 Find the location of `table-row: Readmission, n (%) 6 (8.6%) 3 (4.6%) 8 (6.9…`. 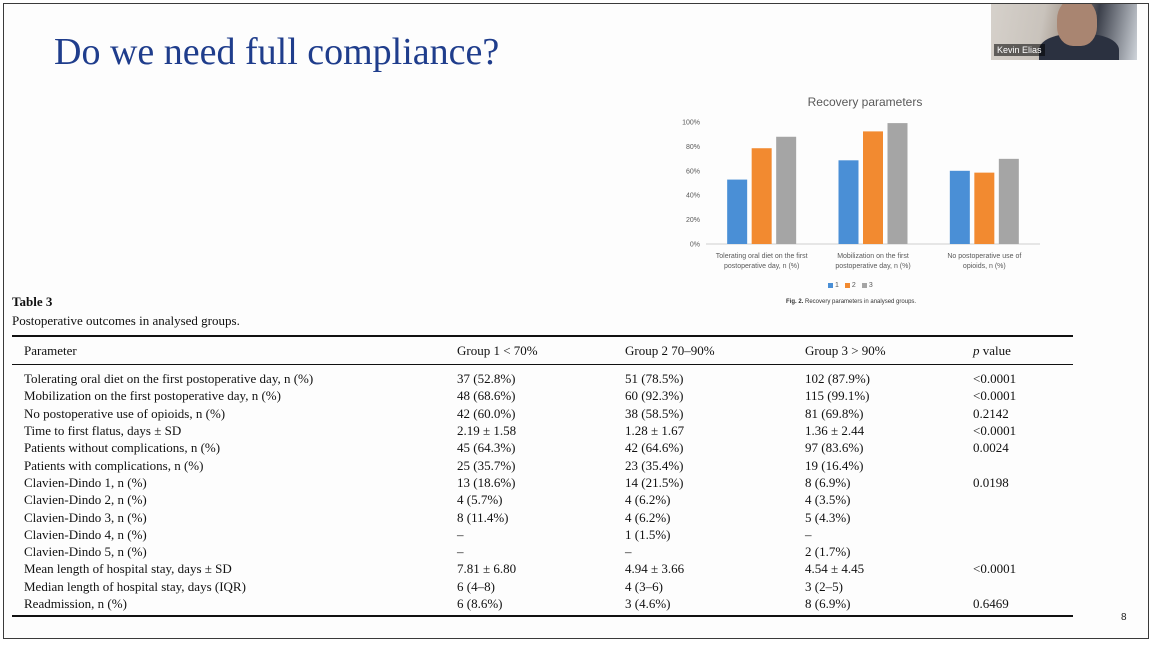

table-row: Readmission, n (%) 6 (8.6%) 3 (4.6%) 8 (6.9… is located at coordinates (542, 603).